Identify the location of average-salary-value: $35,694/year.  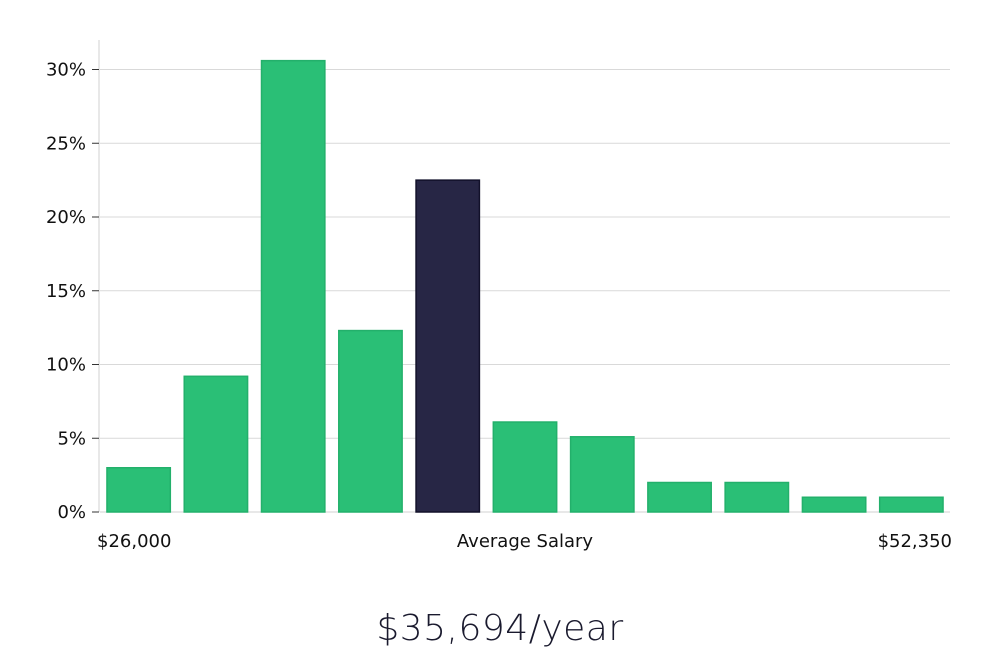
(500, 628).